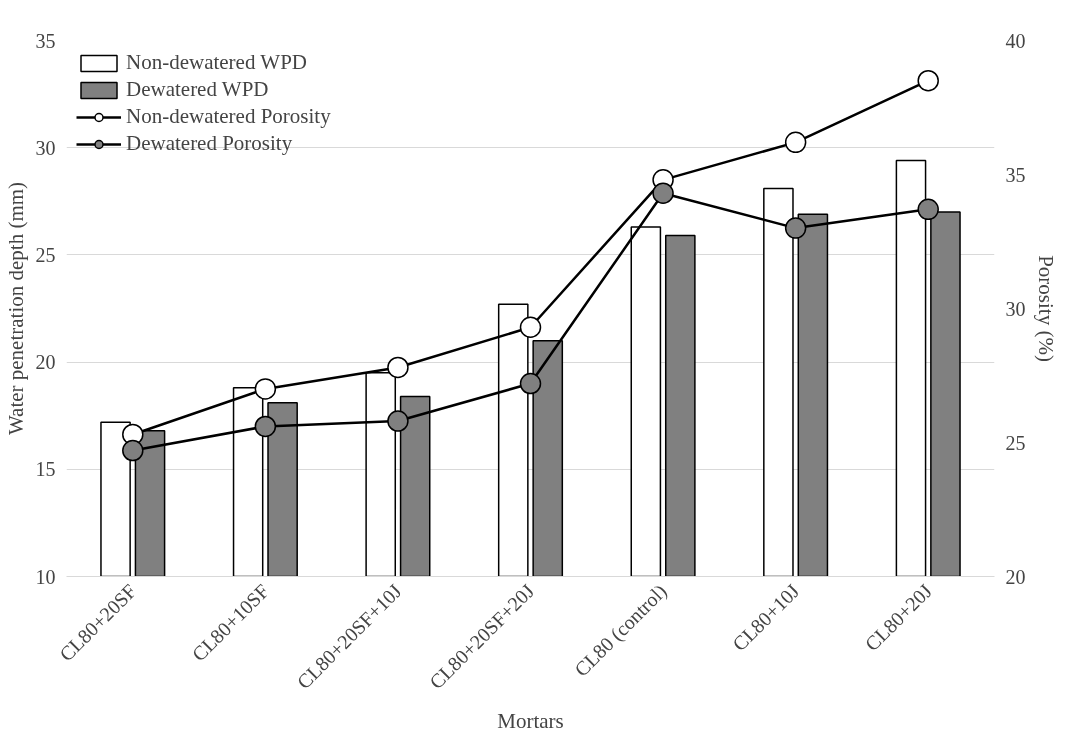 The height and width of the screenshot is (742, 1071). What do you see at coordinates (15, 308) in the screenshot?
I see `y-axis-title: Water penetration depth (mm)` at bounding box center [15, 308].